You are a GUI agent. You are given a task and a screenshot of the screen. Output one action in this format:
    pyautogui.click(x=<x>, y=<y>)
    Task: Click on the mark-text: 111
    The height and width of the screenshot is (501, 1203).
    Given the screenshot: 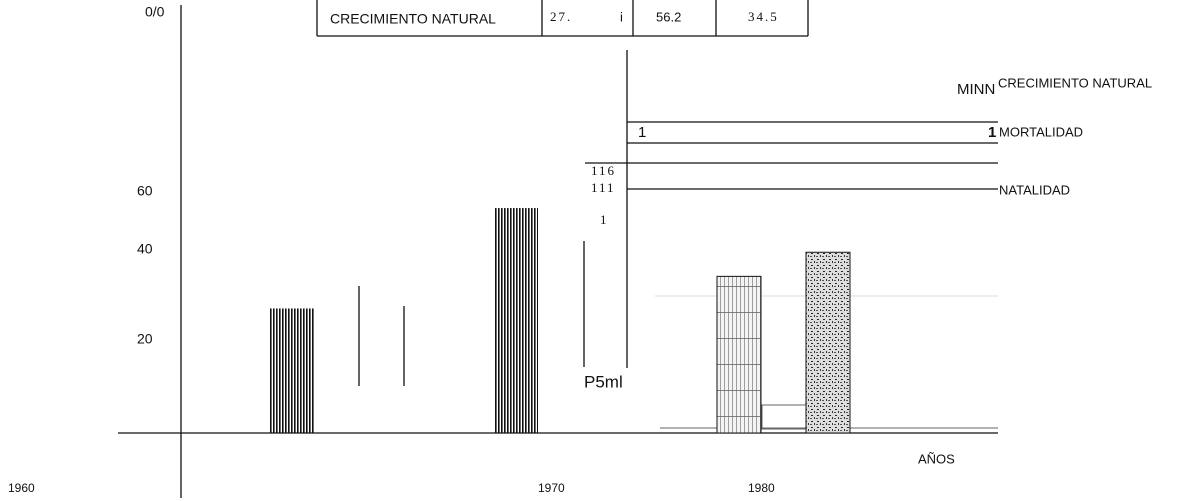 What is the action you would take?
    pyautogui.click(x=603, y=187)
    